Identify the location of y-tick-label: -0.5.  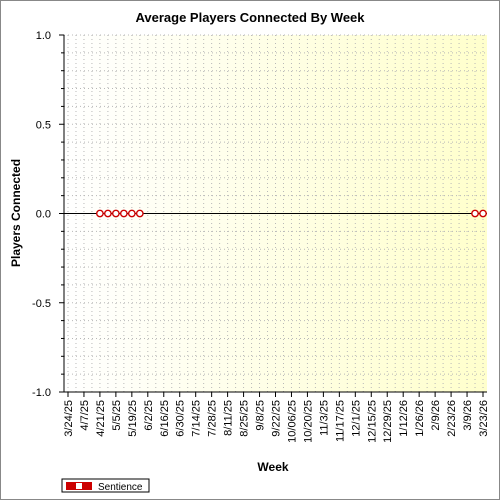
(41, 304).